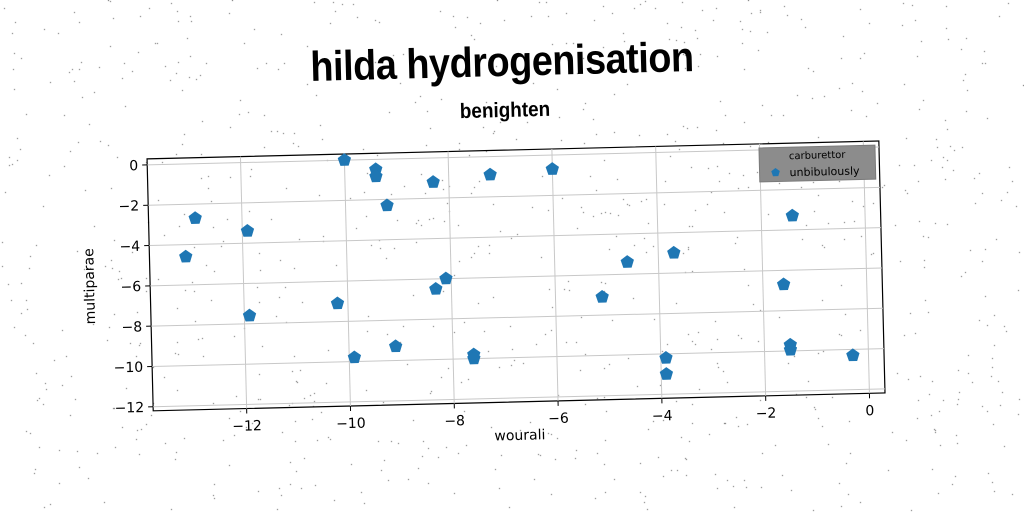  Describe the element at coordinates (129, 408) in the screenshot. I see `y-tick-label: −12` at that location.